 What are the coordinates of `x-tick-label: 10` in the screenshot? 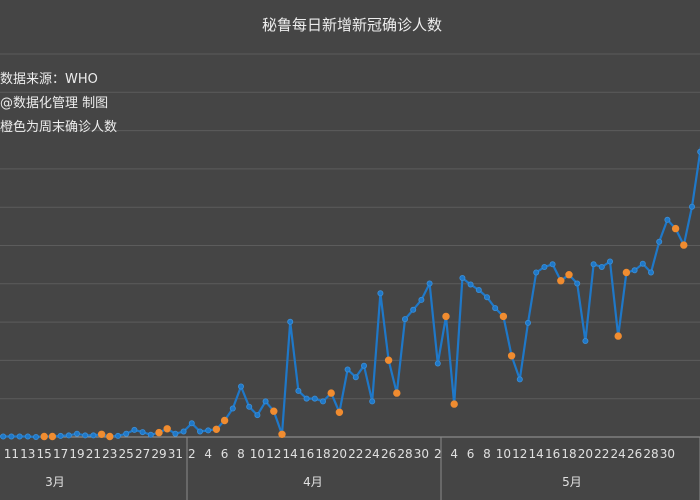 It's located at (503, 454).